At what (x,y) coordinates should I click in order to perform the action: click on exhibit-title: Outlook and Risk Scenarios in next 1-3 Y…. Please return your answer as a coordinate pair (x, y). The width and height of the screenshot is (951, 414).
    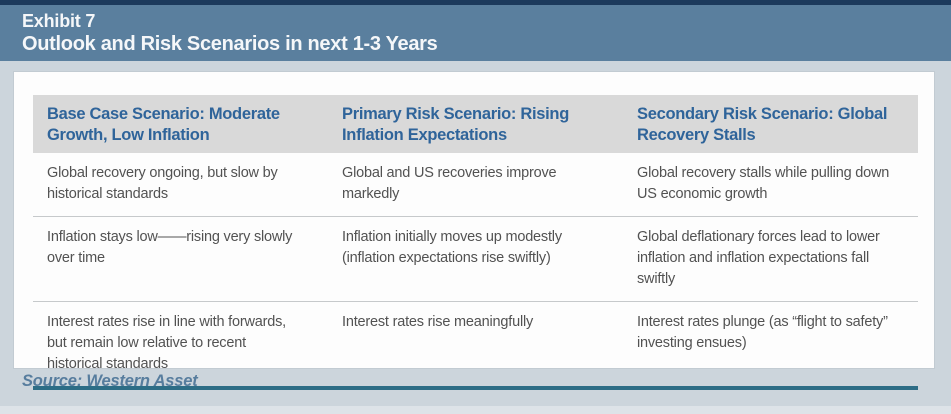
    Looking at the image, I should click on (230, 43).